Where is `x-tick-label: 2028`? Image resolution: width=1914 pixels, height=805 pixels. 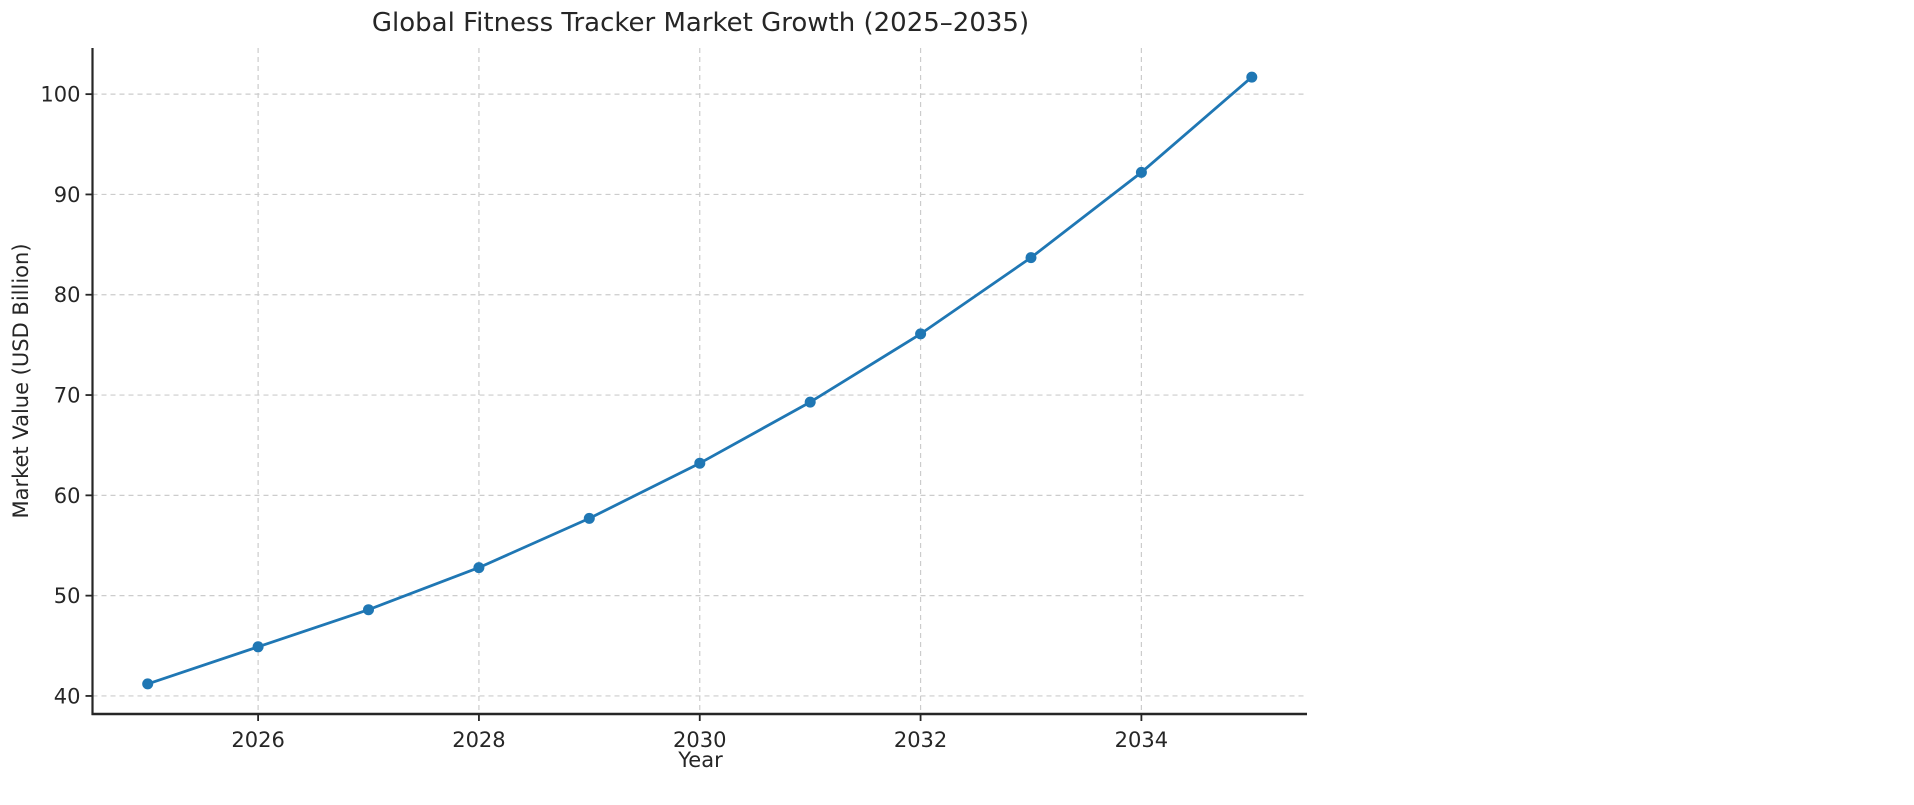 x-tick-label: 2028 is located at coordinates (478, 740).